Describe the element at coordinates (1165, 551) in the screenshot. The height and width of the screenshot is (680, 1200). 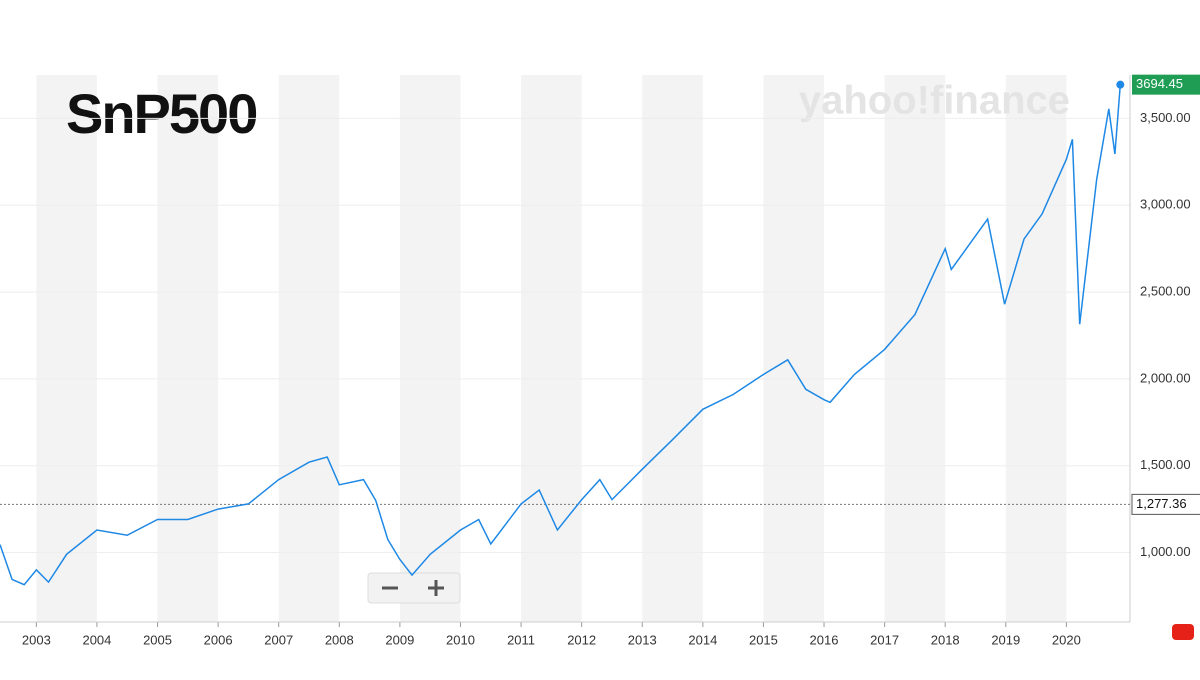
I see `y-tick-label: 1,000.00` at that location.